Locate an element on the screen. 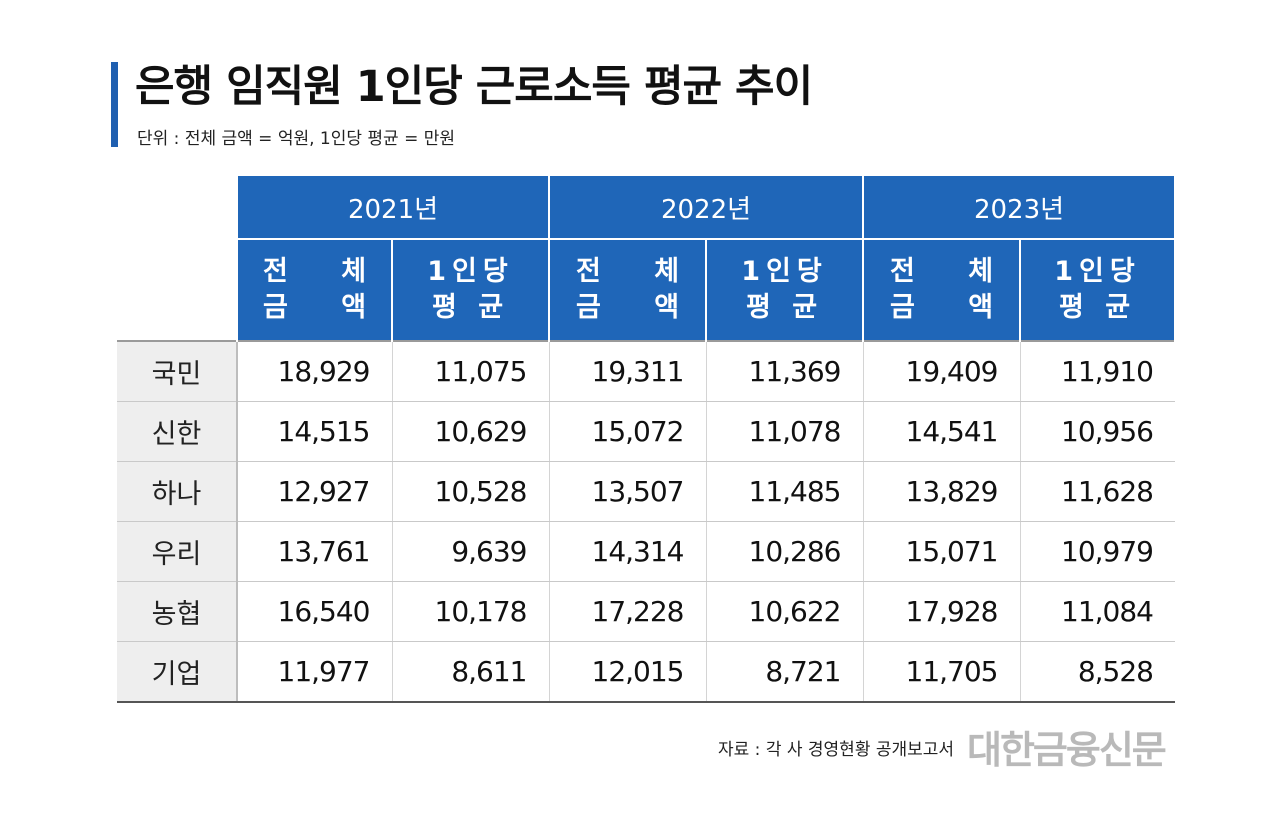  table-row: 우리 13,761 9,639 14,314 10,286 15,071 10,979 is located at coordinates (646, 551).